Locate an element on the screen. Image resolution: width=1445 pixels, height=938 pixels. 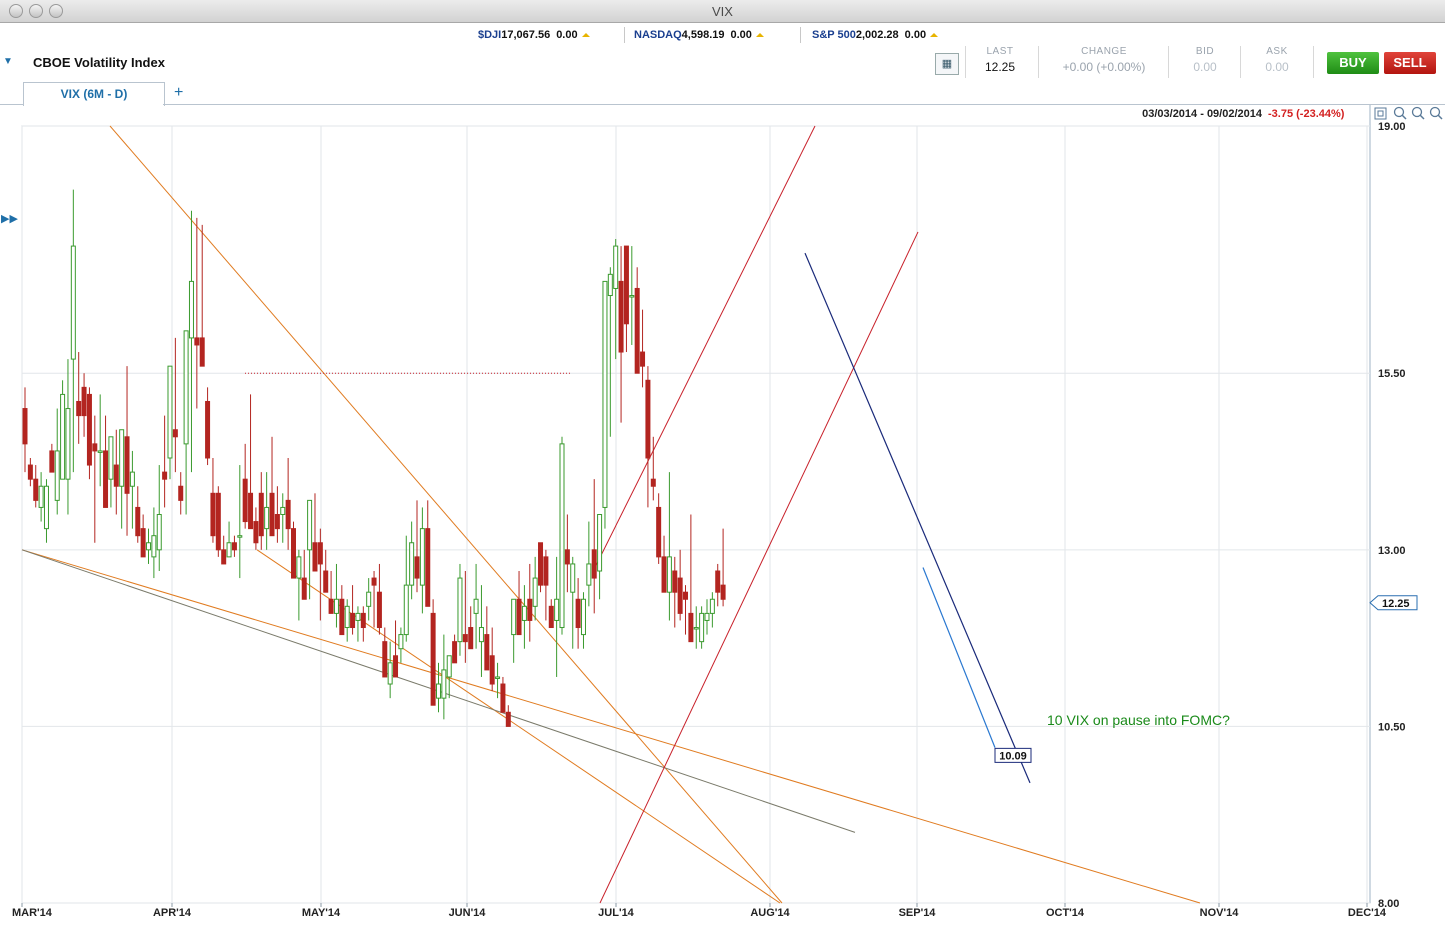
quote-bid-label: BID is located at coordinates (1205, 51).